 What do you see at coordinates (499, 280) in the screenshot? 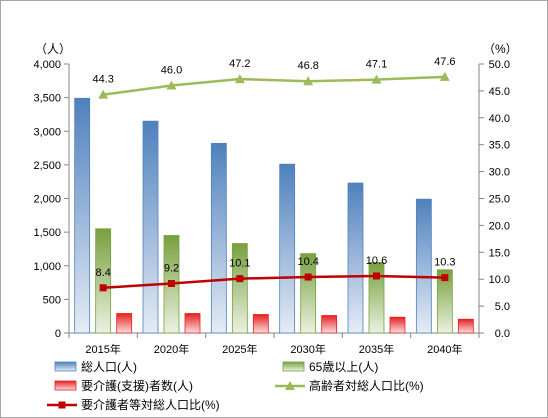
I see `right-tick-label: 10.0` at bounding box center [499, 280].